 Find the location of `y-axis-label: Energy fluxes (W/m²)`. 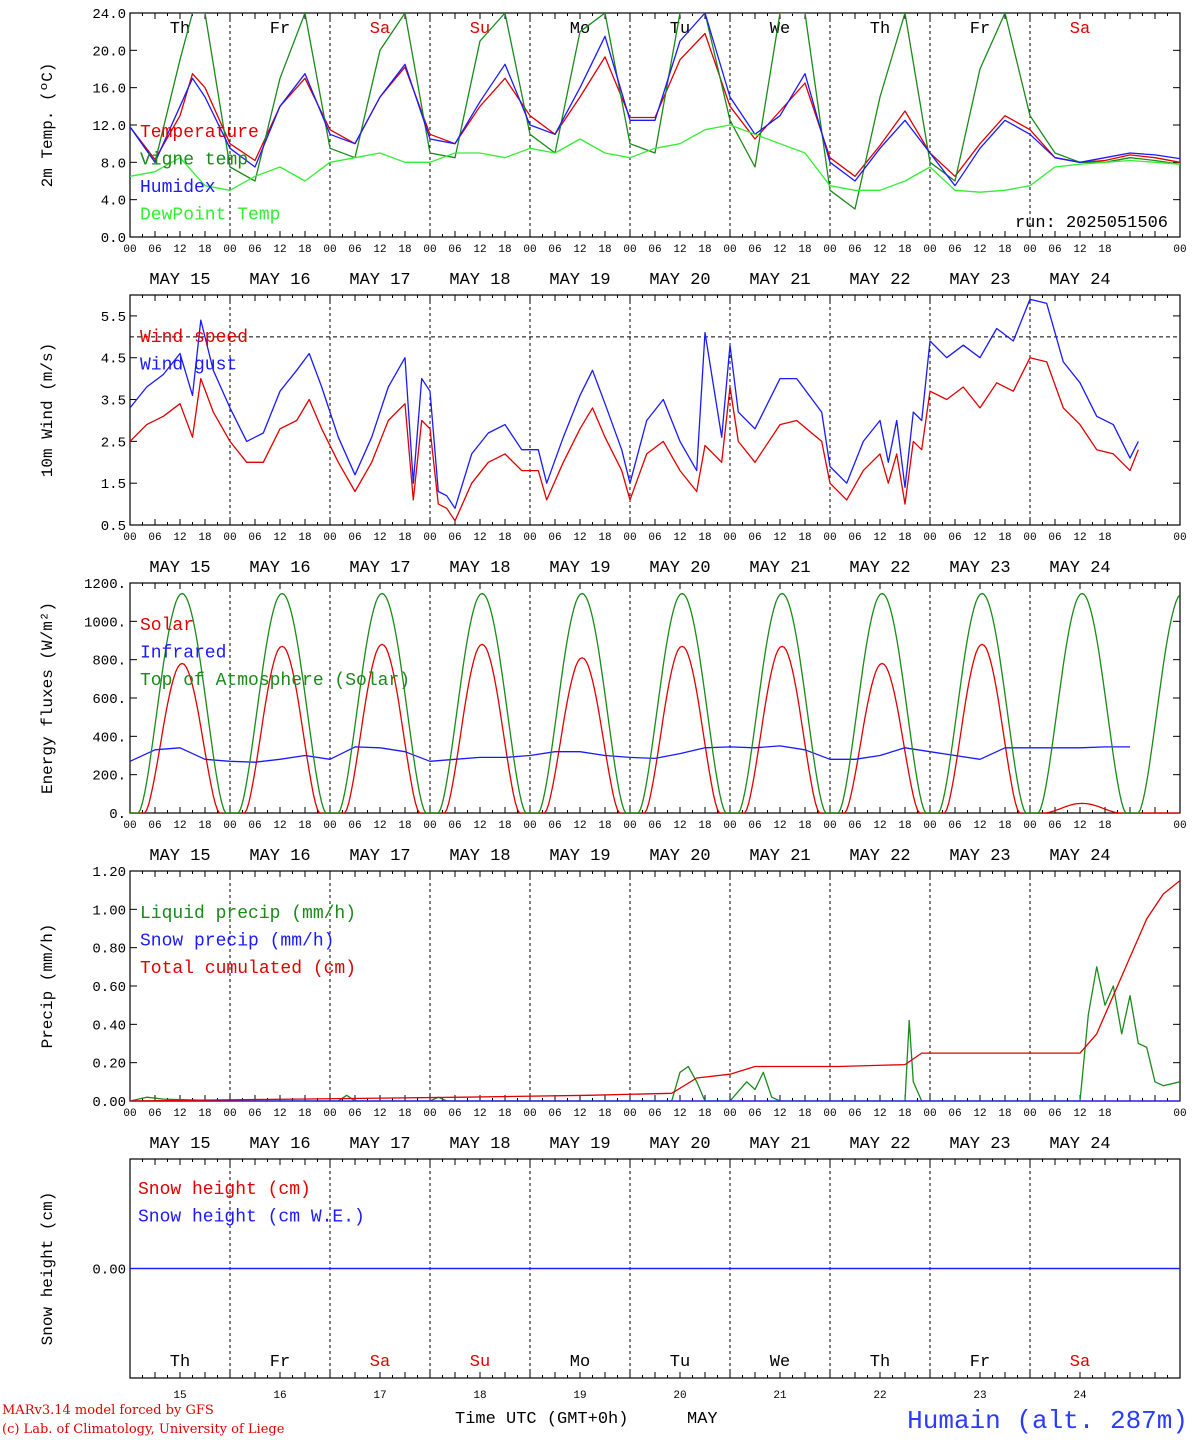

y-axis-label: Energy fluxes (W/m²) is located at coordinates (48, 698).